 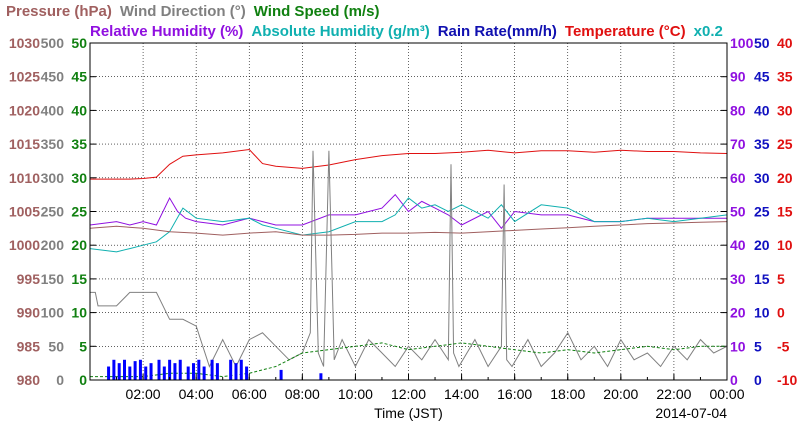 I want to click on x-tick-label: 06:00, so click(x=249, y=394).